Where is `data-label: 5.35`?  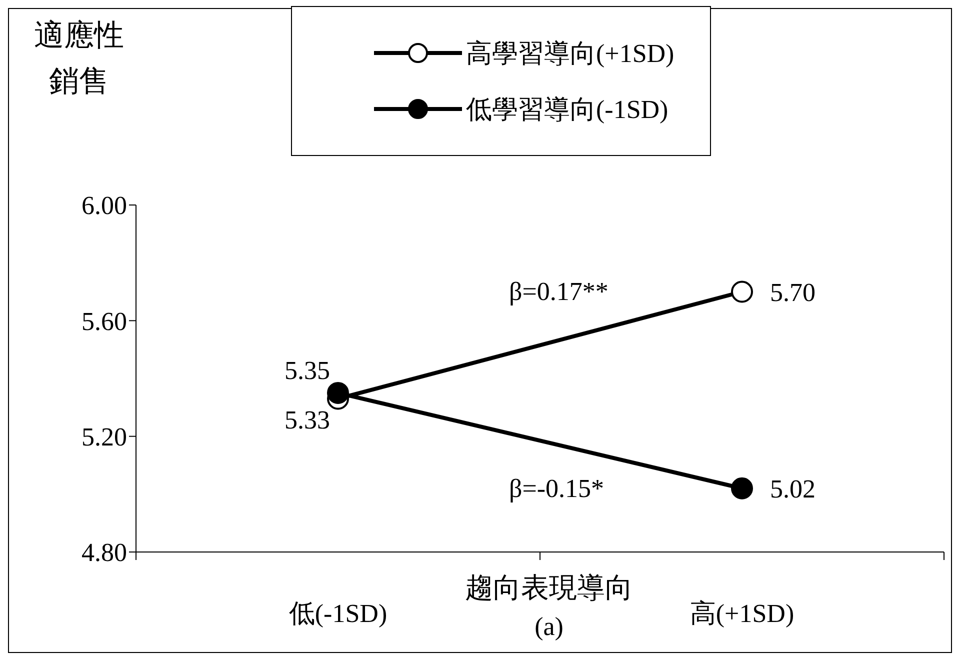
data-label: 5.35 is located at coordinates (307, 370).